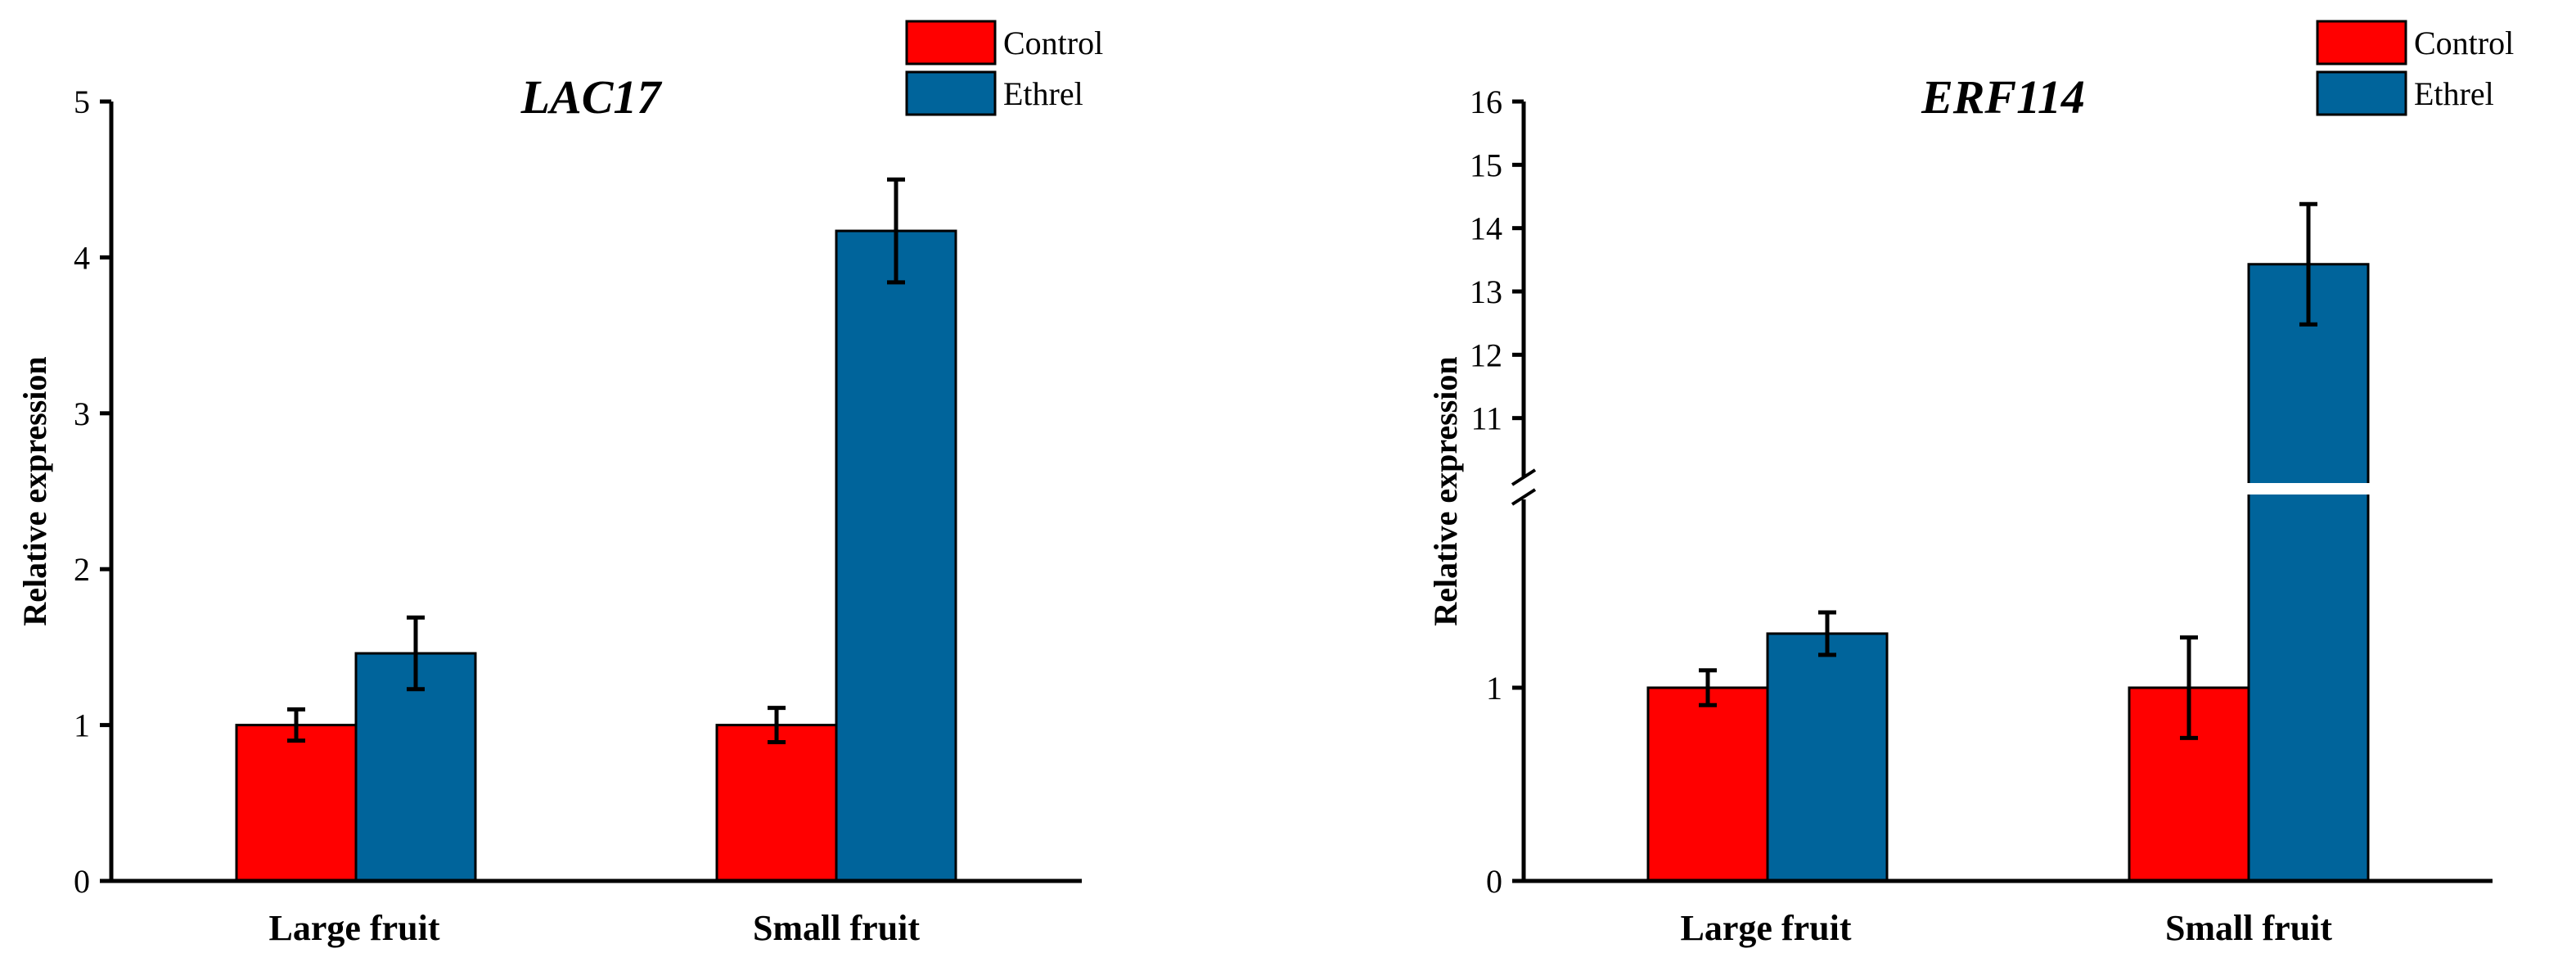 The width and height of the screenshot is (2576, 980). What do you see at coordinates (1486, 102) in the screenshot?
I see `y-tick-label: 16` at bounding box center [1486, 102].